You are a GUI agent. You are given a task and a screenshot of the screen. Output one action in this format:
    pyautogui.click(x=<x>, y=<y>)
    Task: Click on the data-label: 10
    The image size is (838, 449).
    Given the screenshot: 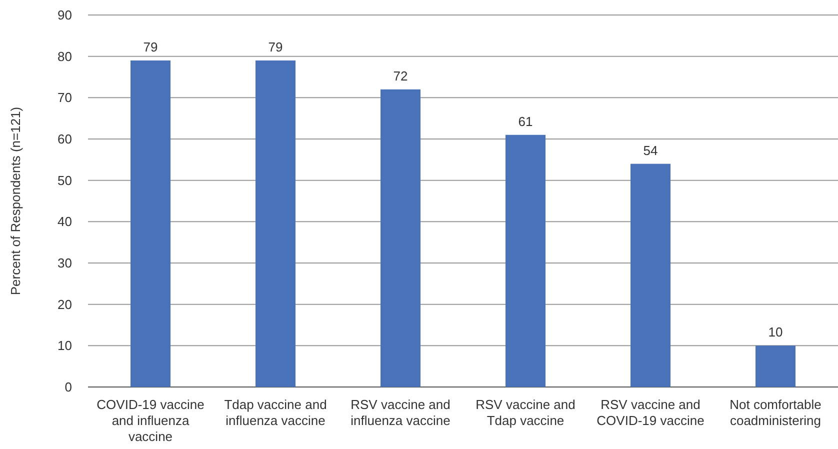 What is the action you would take?
    pyautogui.click(x=775, y=332)
    